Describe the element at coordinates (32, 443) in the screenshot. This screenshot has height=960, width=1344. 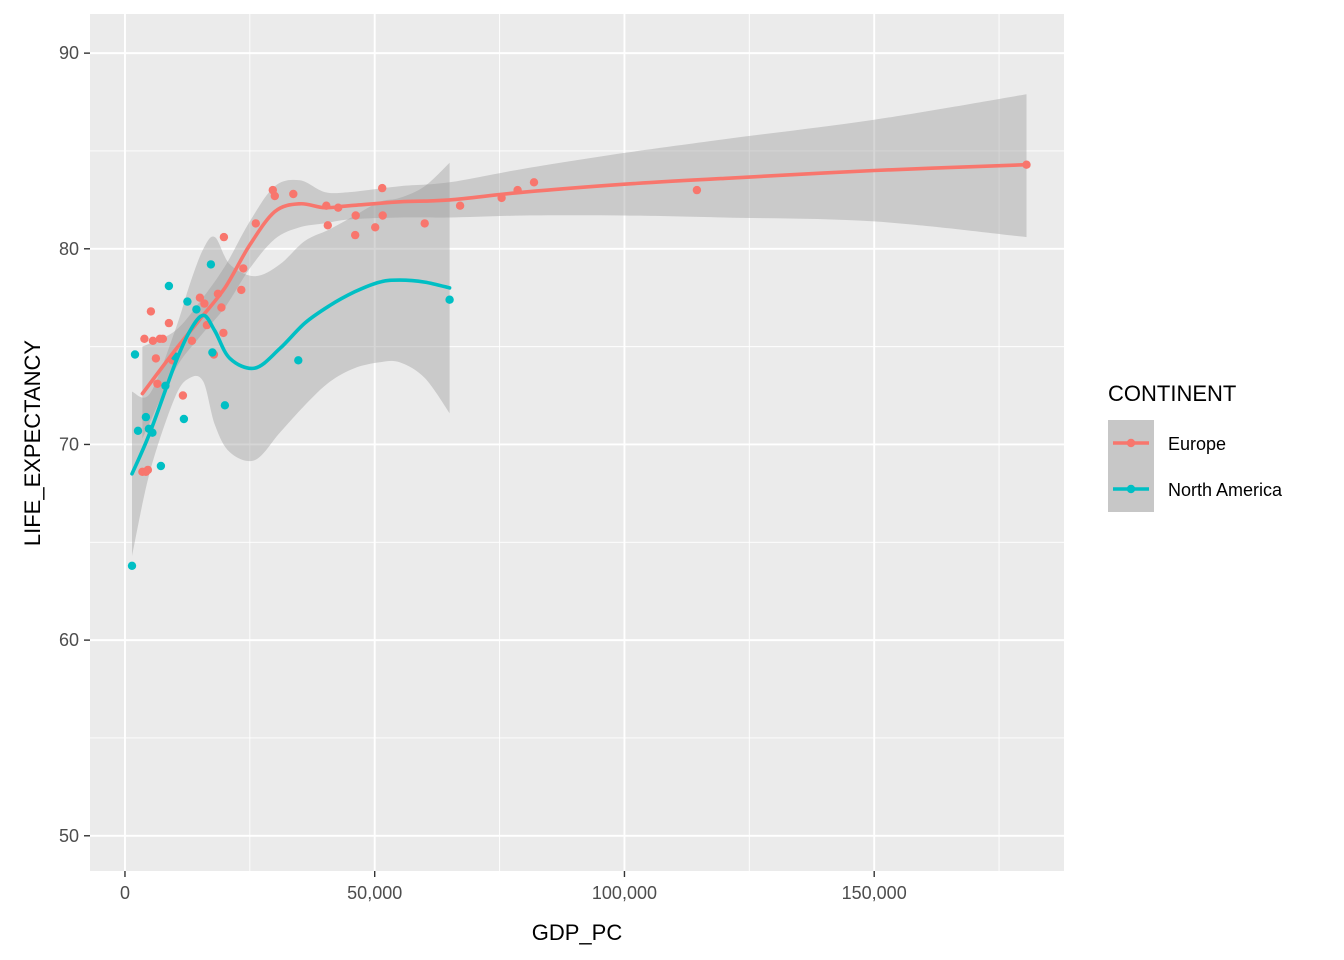
I see `y-axis-title: LIFE_EXPECTANCY` at that location.